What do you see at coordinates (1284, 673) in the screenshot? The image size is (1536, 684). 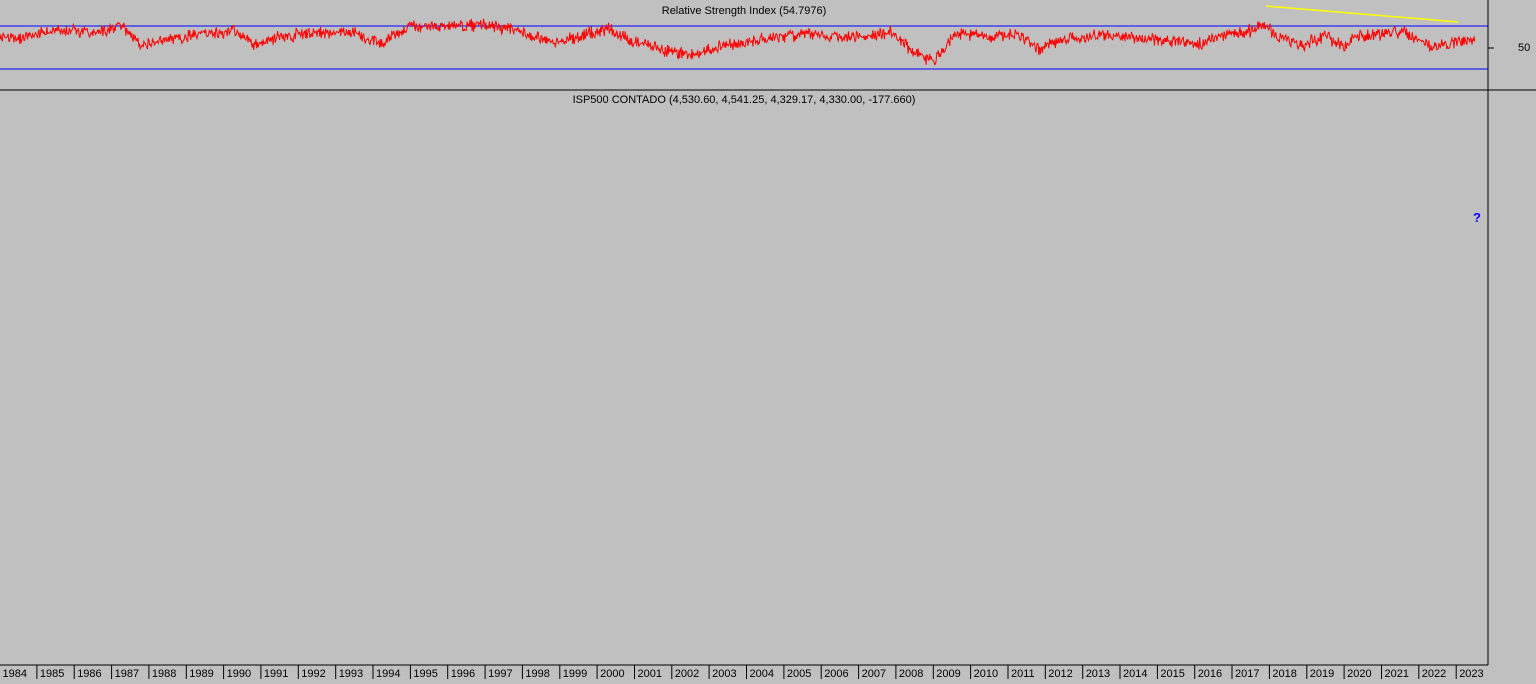 I see `x-tick-label: 2018` at bounding box center [1284, 673].